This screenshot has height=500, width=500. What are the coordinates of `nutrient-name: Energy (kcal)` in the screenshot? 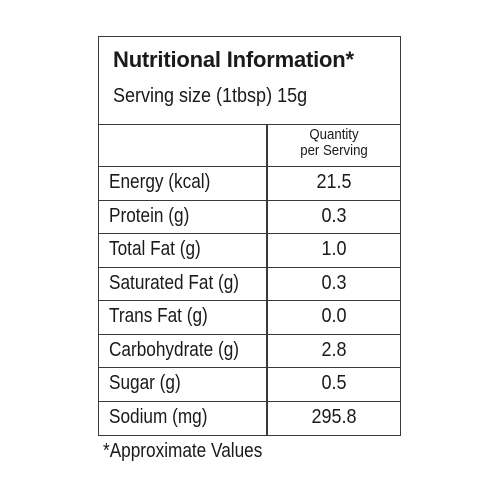 It's located at (160, 182).